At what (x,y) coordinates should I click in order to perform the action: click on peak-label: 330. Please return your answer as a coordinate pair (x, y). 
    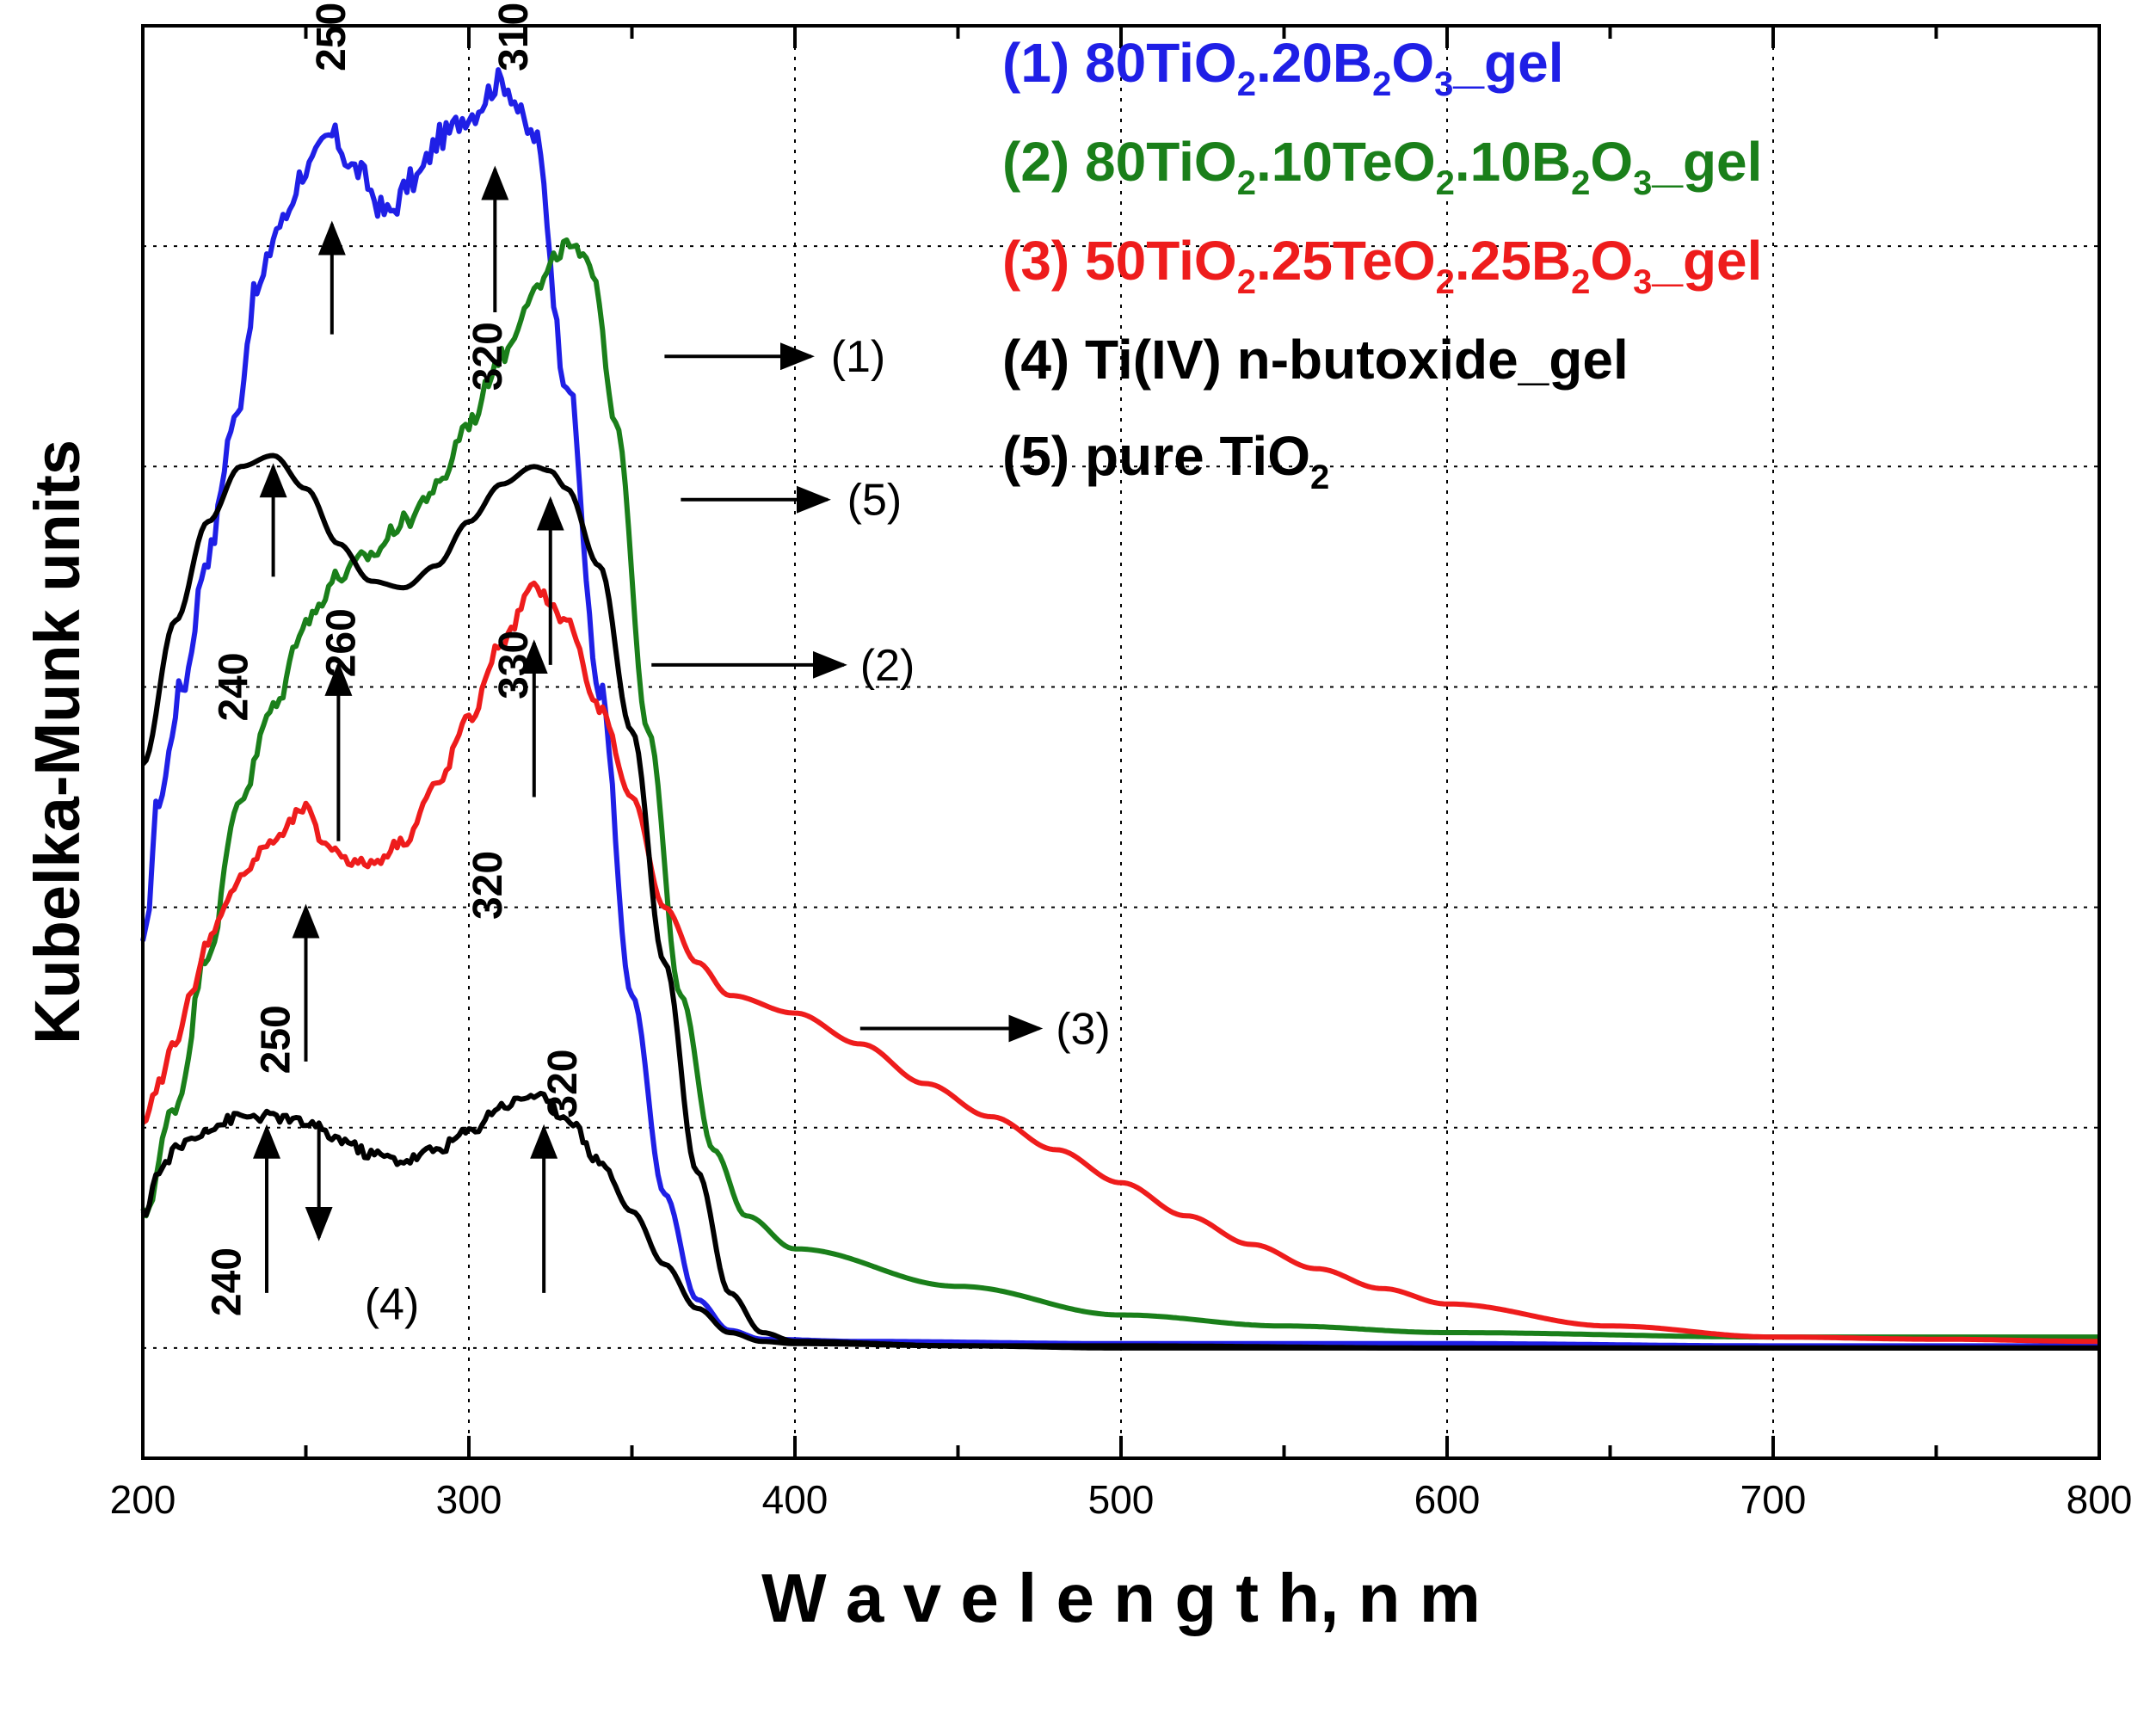
    Looking at the image, I should click on (514, 665).